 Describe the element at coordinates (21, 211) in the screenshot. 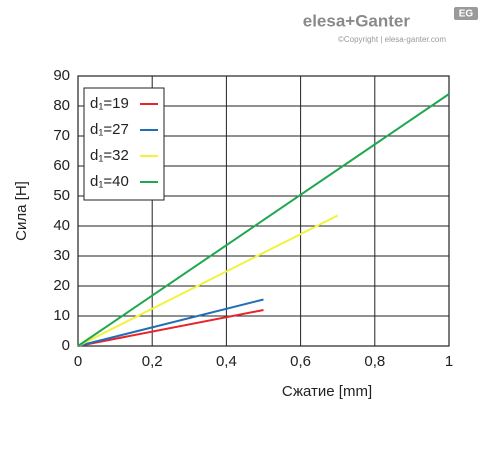

I see `y-axis-label: Сила [Н]` at that location.